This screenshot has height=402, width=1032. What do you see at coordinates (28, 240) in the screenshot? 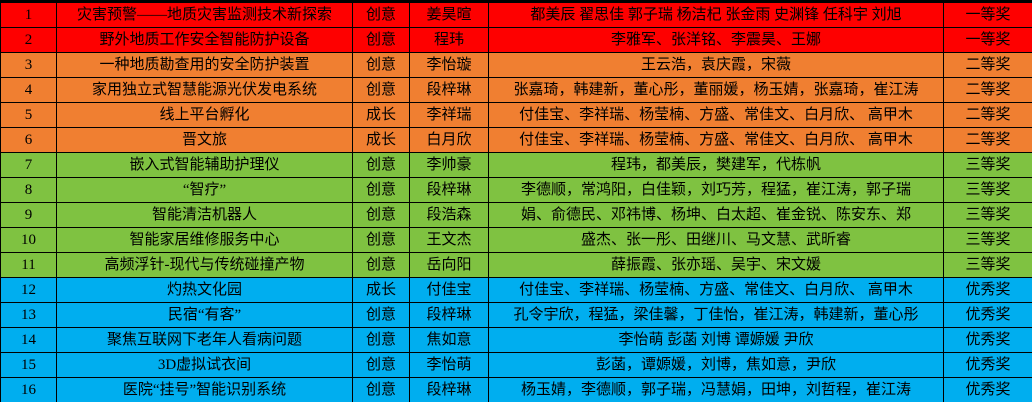
I see `row-number-cell: 10` at bounding box center [28, 240].